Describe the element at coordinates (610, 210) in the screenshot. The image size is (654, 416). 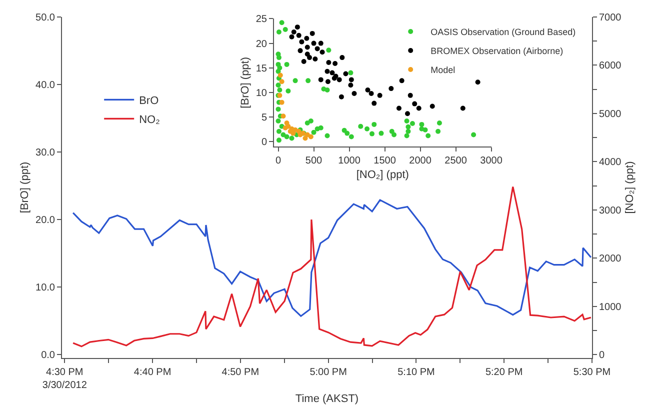
I see `y2-tick-label: 3000` at that location.